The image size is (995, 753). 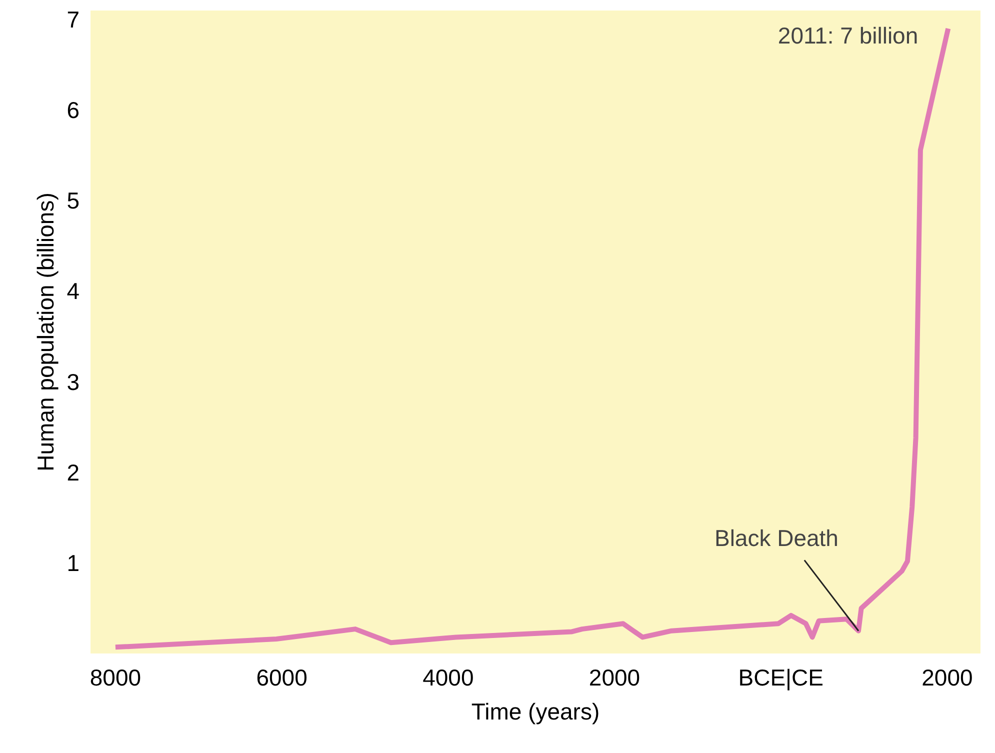 What do you see at coordinates (776, 537) in the screenshot?
I see `annotation: Black Death` at bounding box center [776, 537].